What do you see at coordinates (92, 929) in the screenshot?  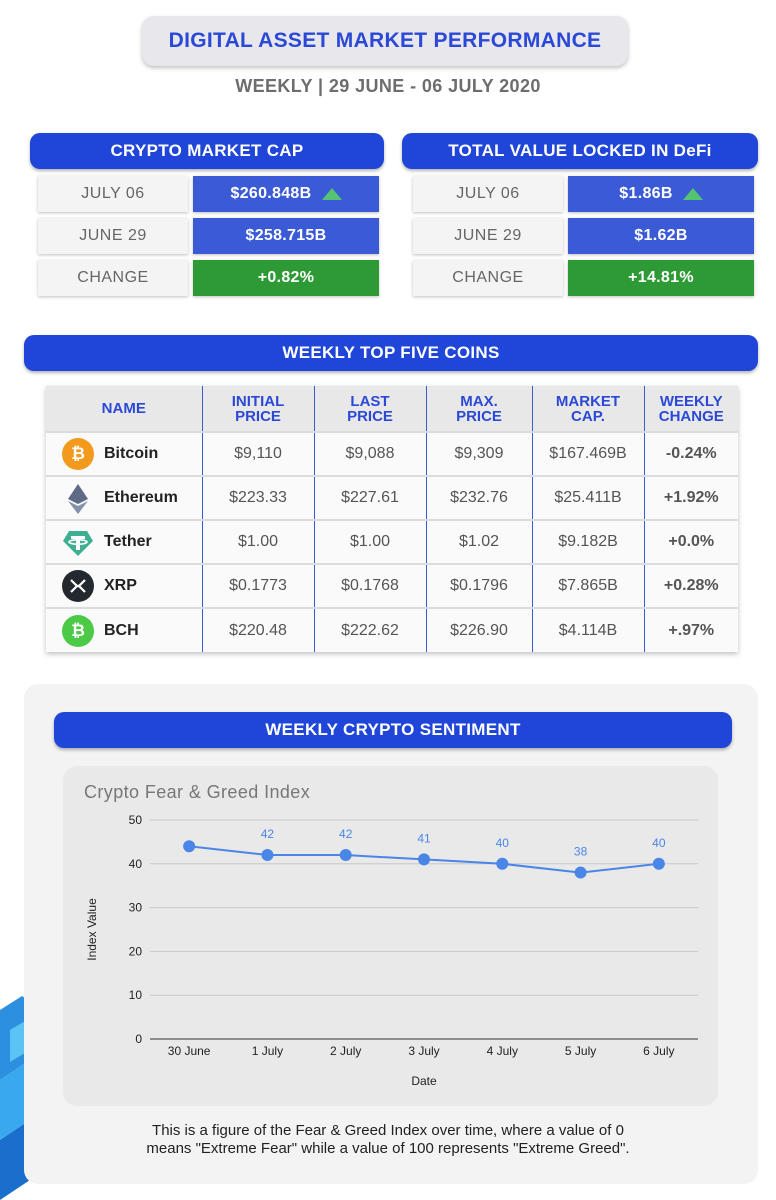 I see `y-axis-label: Index Value` at bounding box center [92, 929].